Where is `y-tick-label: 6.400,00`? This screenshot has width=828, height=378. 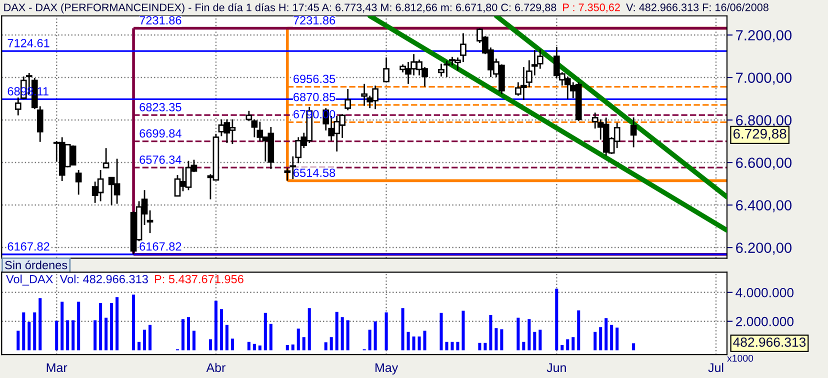
y-tick-label: 6.400,00 is located at coordinates (764, 206).